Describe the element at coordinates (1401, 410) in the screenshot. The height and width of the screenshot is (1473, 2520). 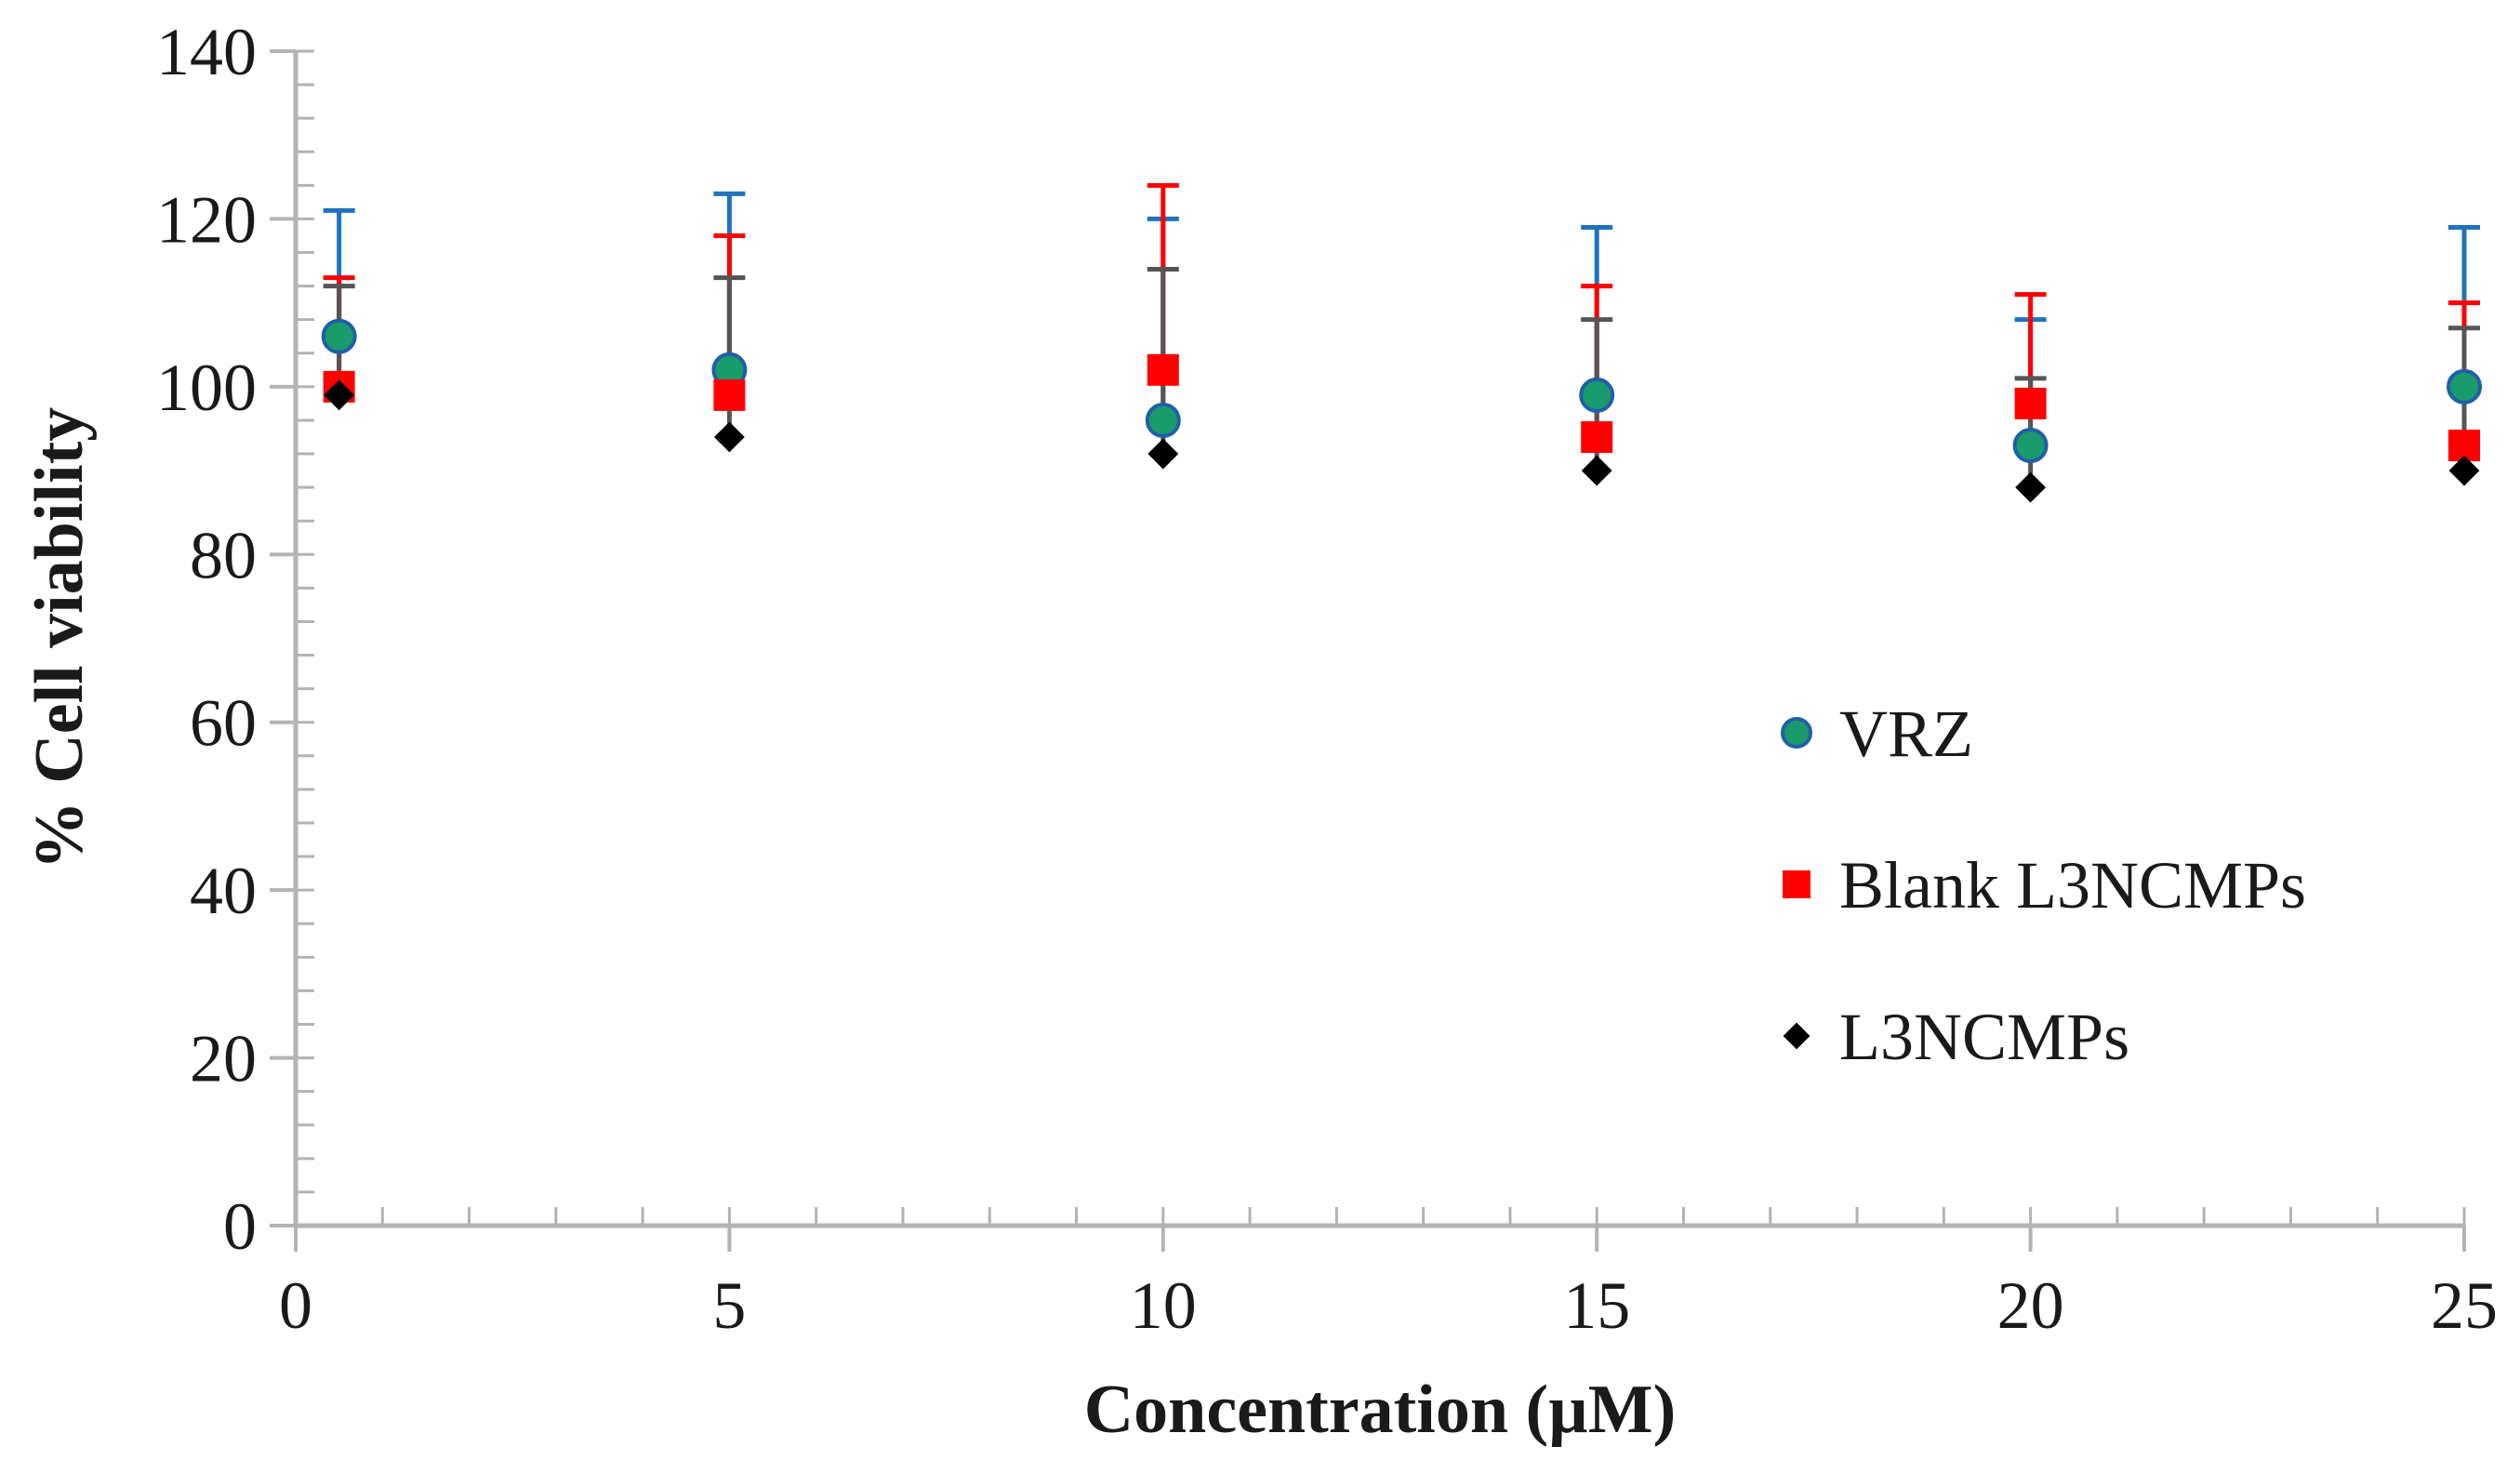
I see `data-points` at that location.